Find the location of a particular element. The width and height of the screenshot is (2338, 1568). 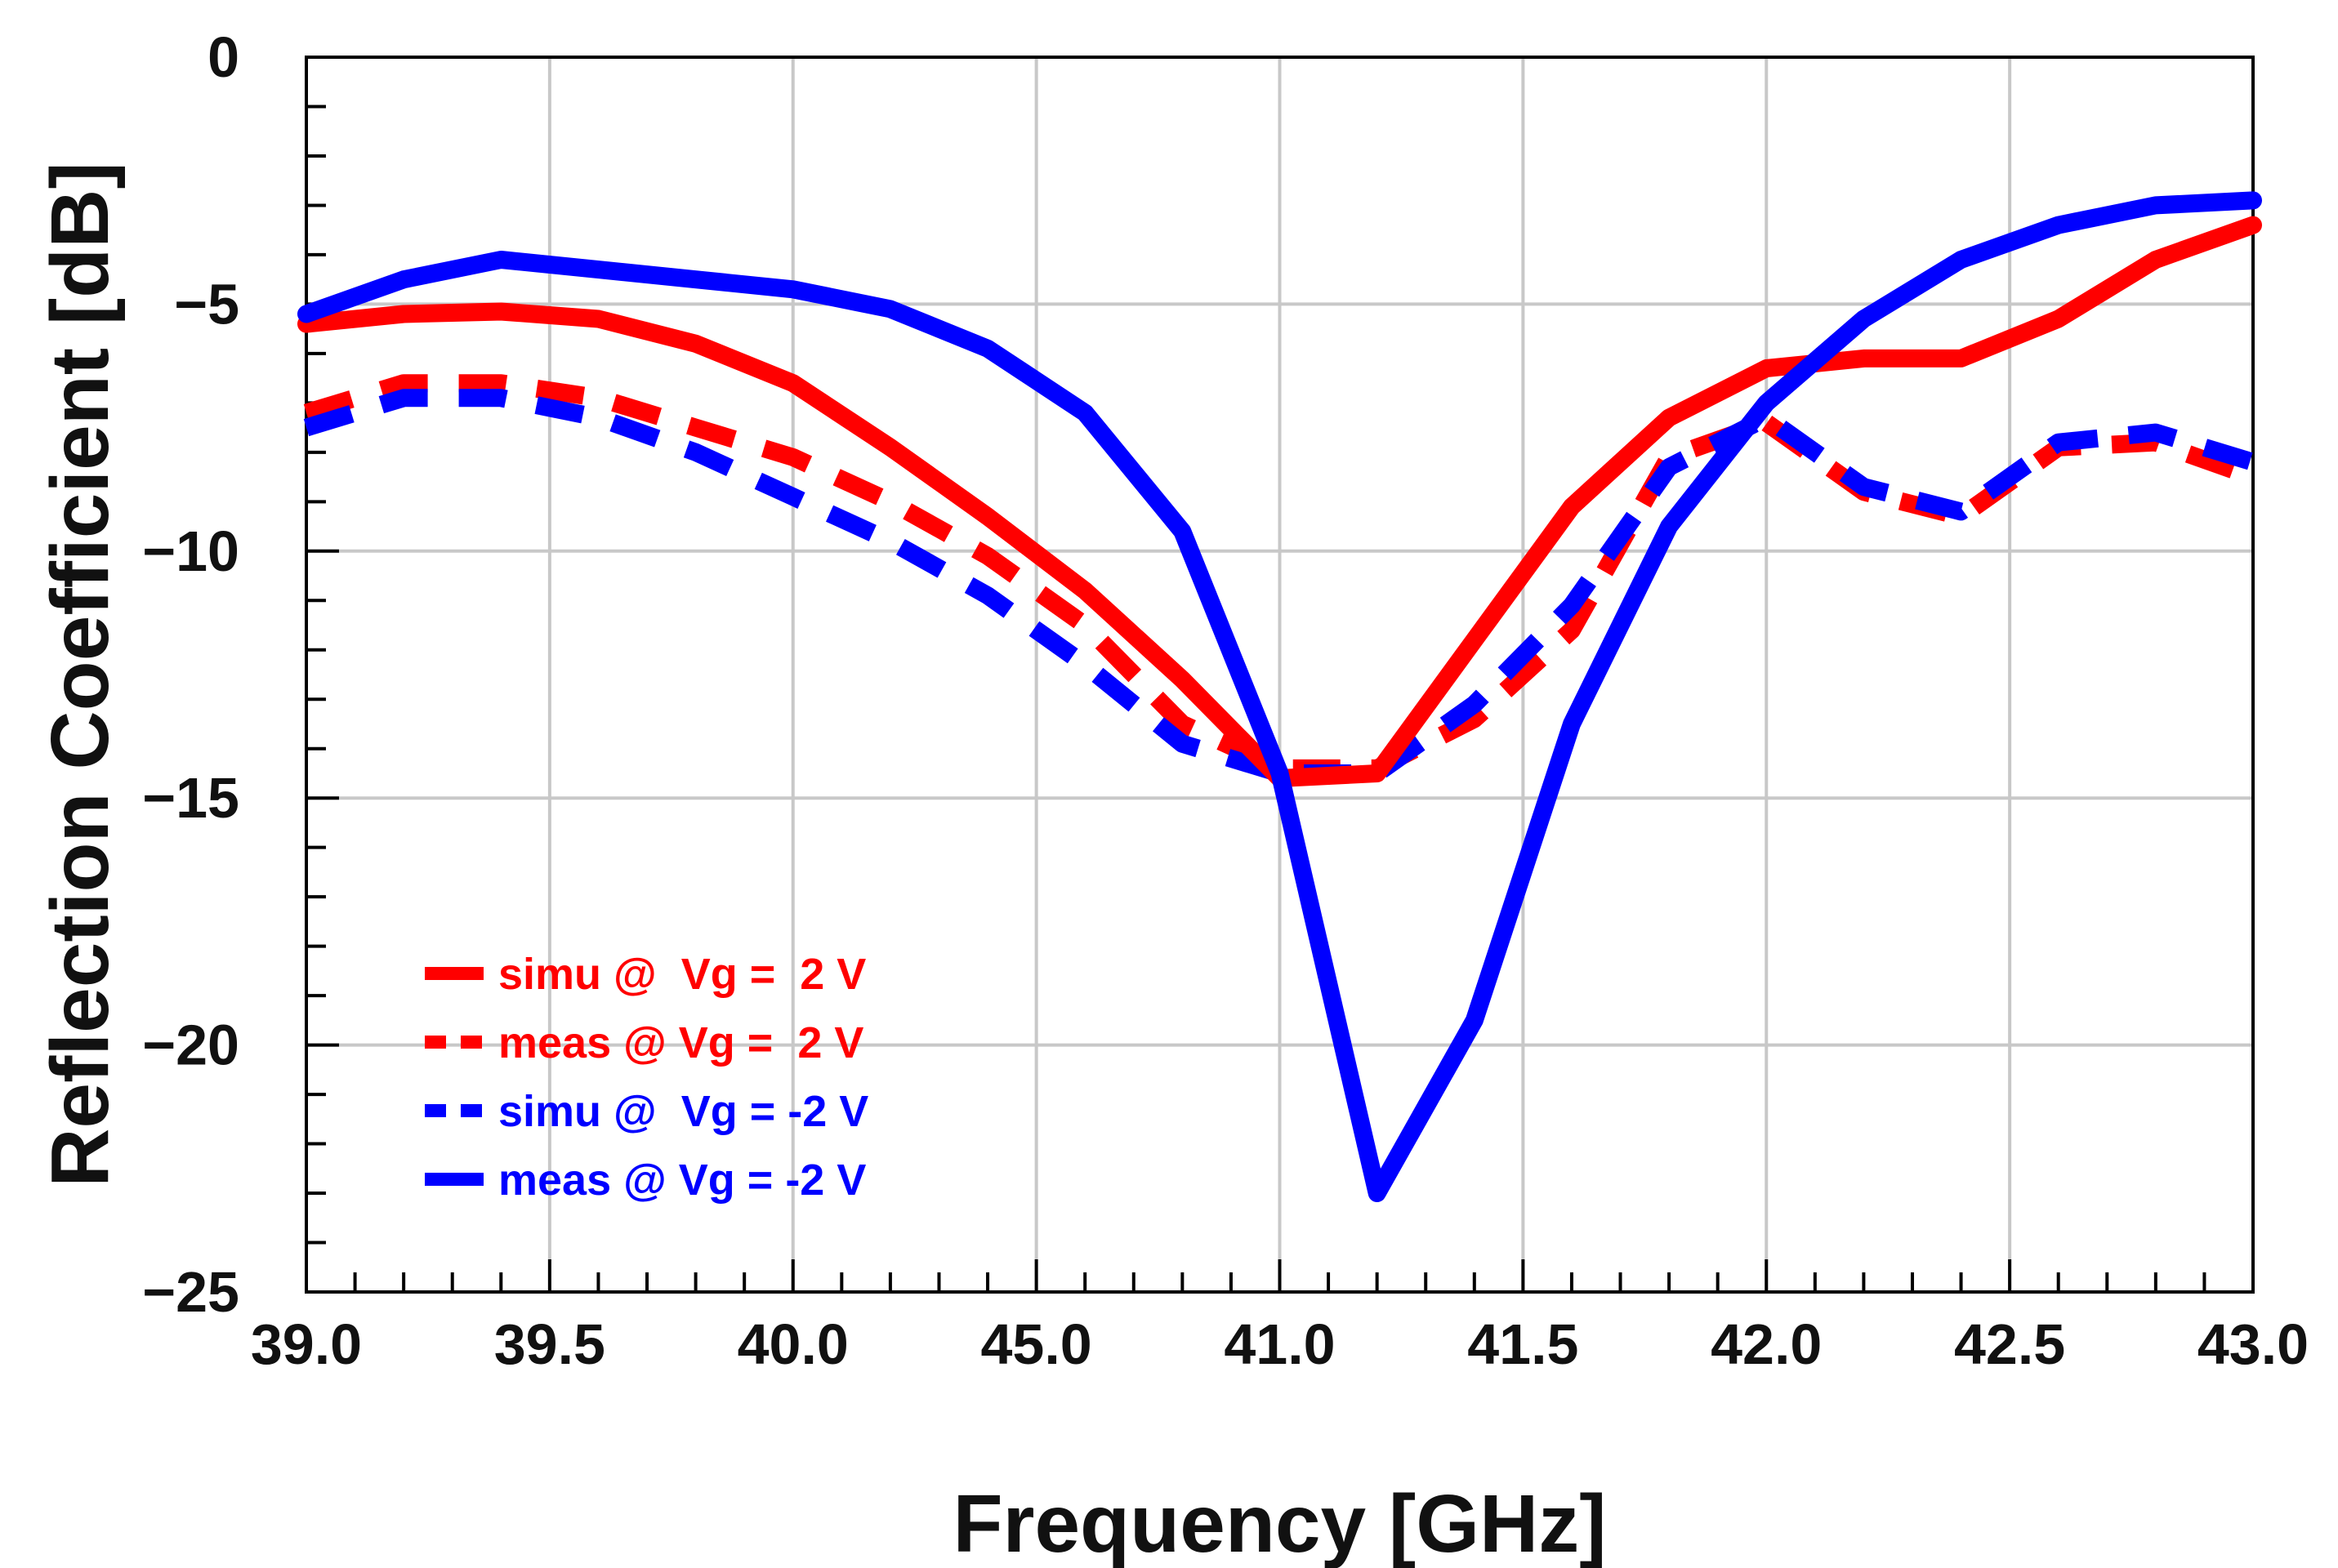

legend-label: simu @ Vg = -2 V is located at coordinates (683, 1111).